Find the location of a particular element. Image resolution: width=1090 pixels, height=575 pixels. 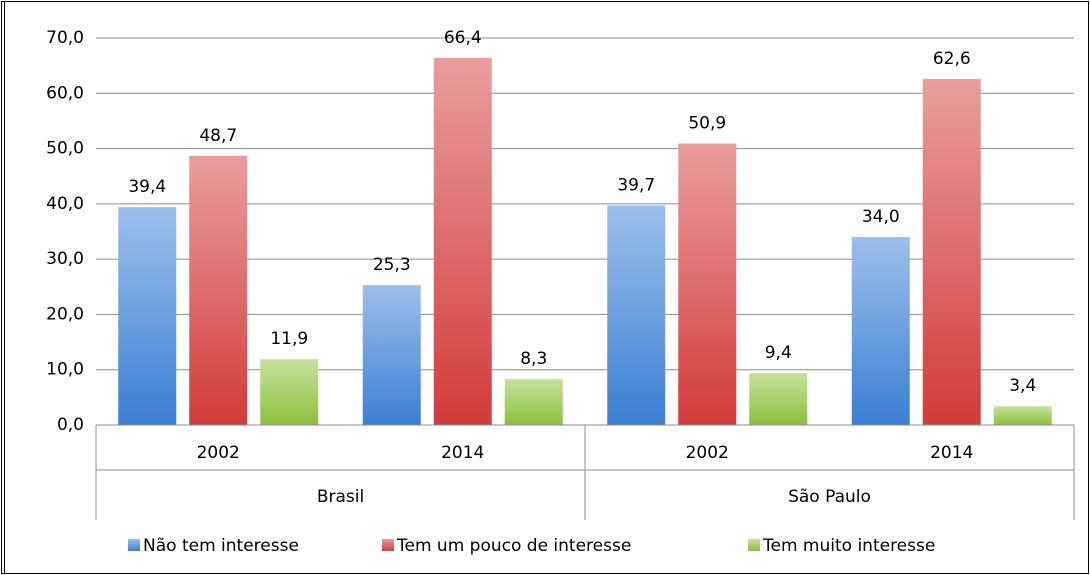

data-label: 25,3 is located at coordinates (392, 265).